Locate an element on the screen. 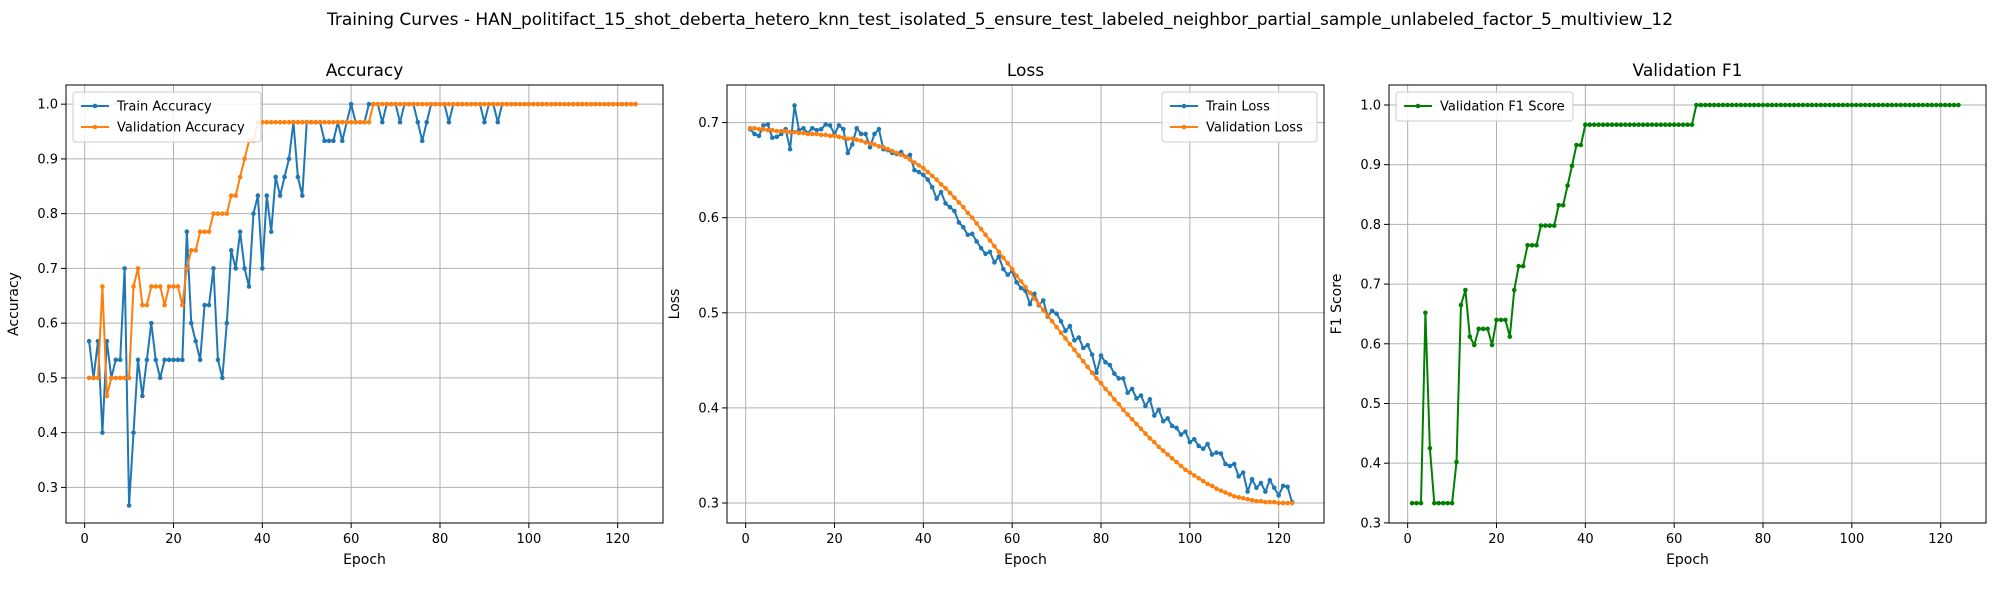  x-tick-label: 100 is located at coordinates (528, 539).